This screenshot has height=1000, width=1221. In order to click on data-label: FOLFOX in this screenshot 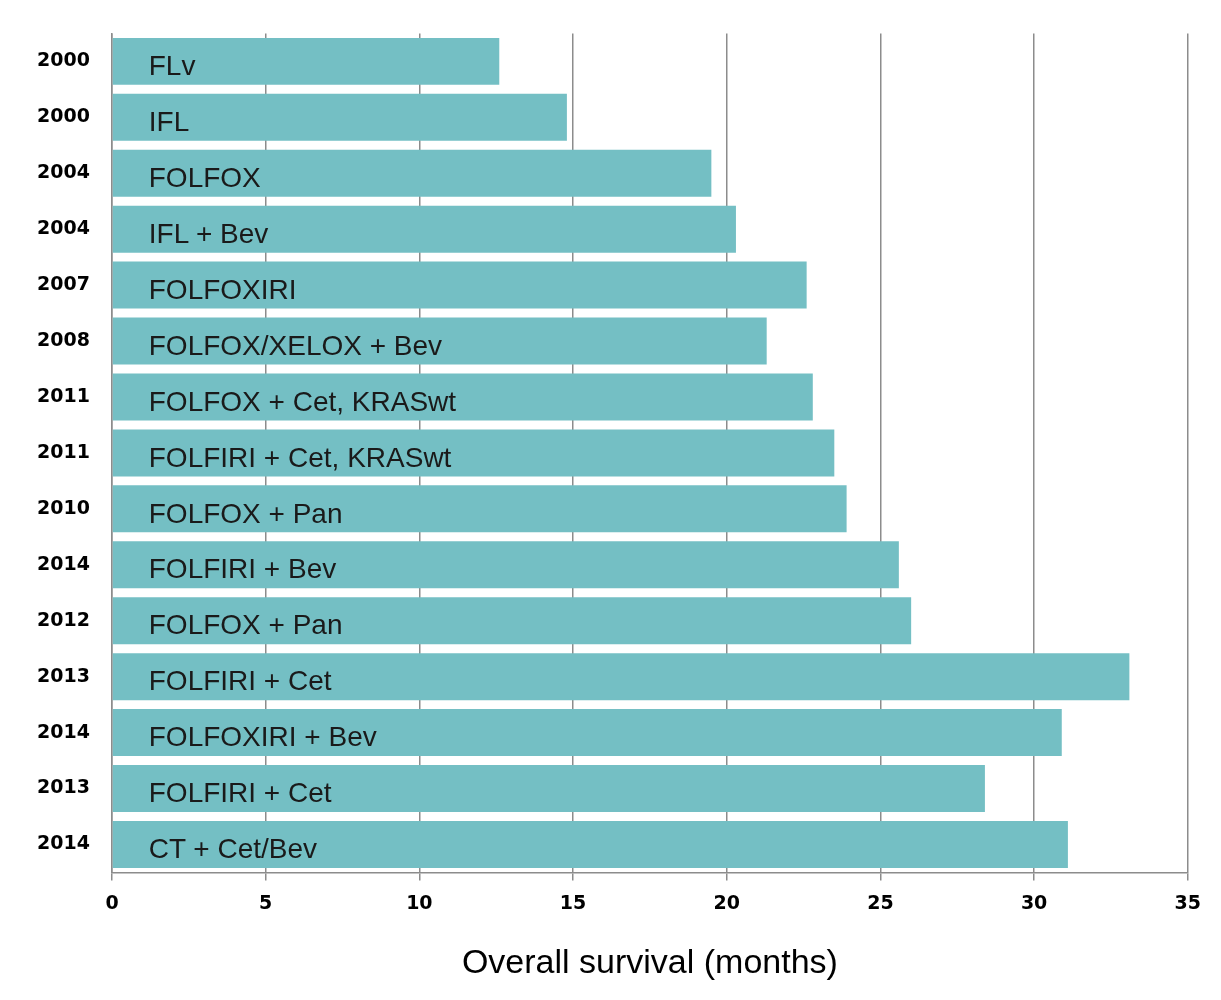, I will do `click(205, 177)`.